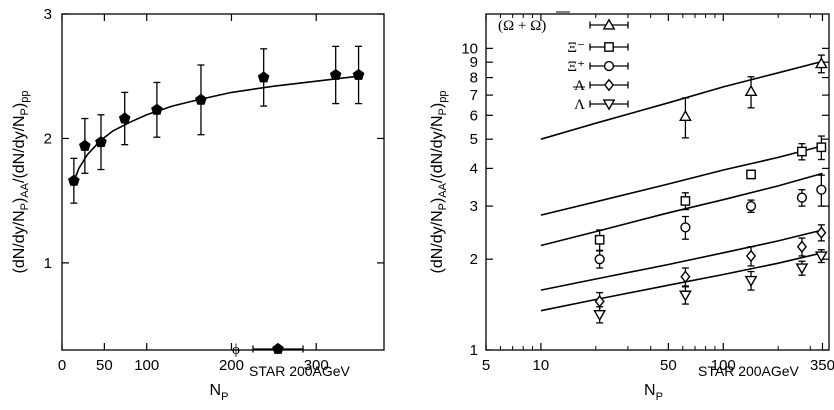 This screenshot has width=834, height=410. Describe the element at coordinates (474, 168) in the screenshot. I see `y-tick-label: 4` at that location.